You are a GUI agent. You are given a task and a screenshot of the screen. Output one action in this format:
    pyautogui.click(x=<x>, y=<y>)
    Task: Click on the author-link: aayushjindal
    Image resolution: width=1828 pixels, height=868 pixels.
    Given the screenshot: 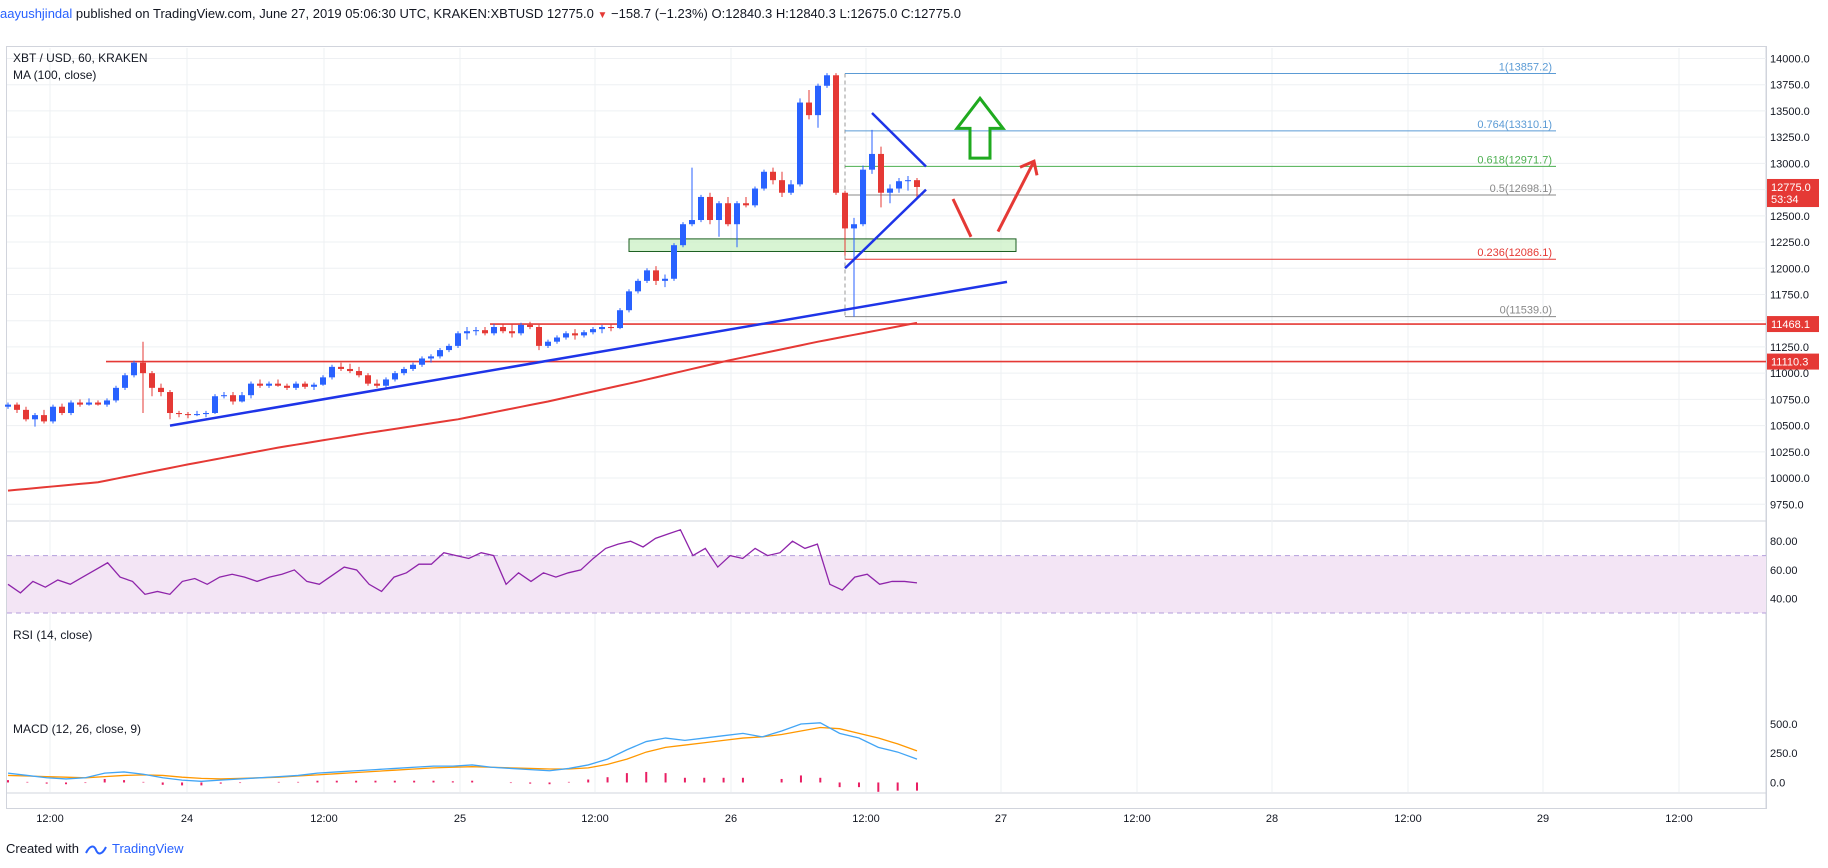 What is the action you would take?
    pyautogui.click(x=36, y=13)
    